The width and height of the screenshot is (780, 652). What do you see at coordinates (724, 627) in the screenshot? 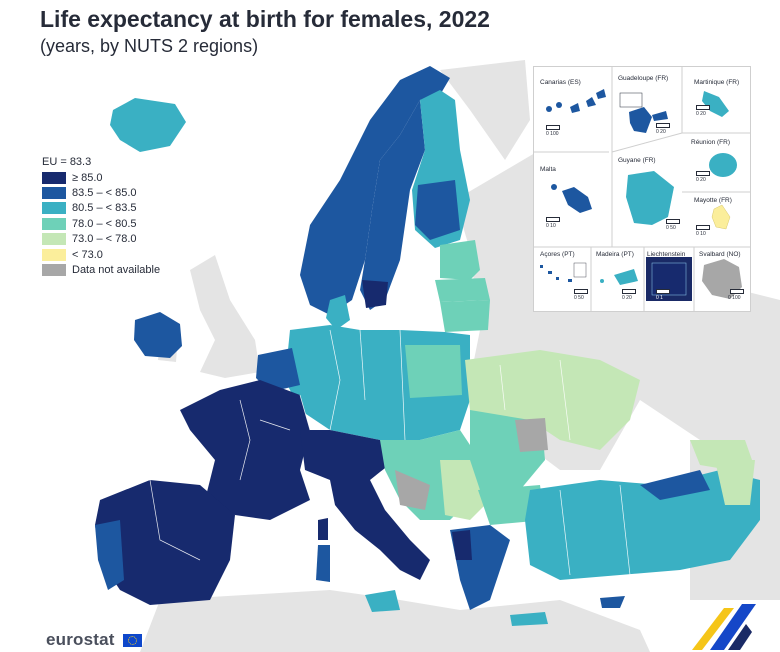
I see `corner-decoration-icon` at bounding box center [724, 627].